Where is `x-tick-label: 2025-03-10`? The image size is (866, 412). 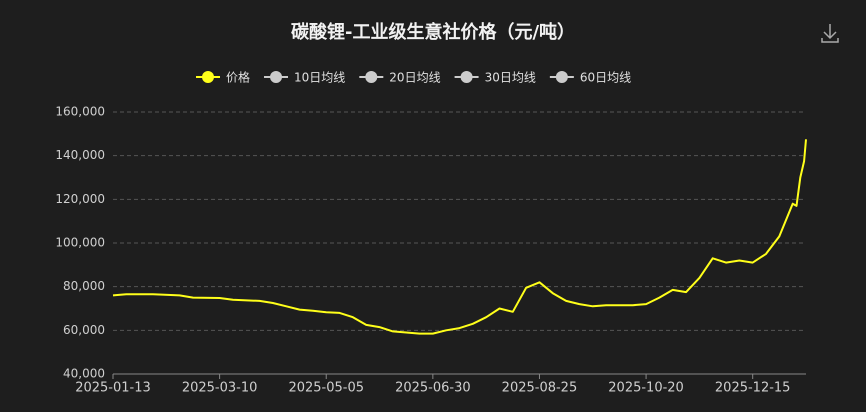
x-tick-label: 2025-03-10 is located at coordinates (220, 388).